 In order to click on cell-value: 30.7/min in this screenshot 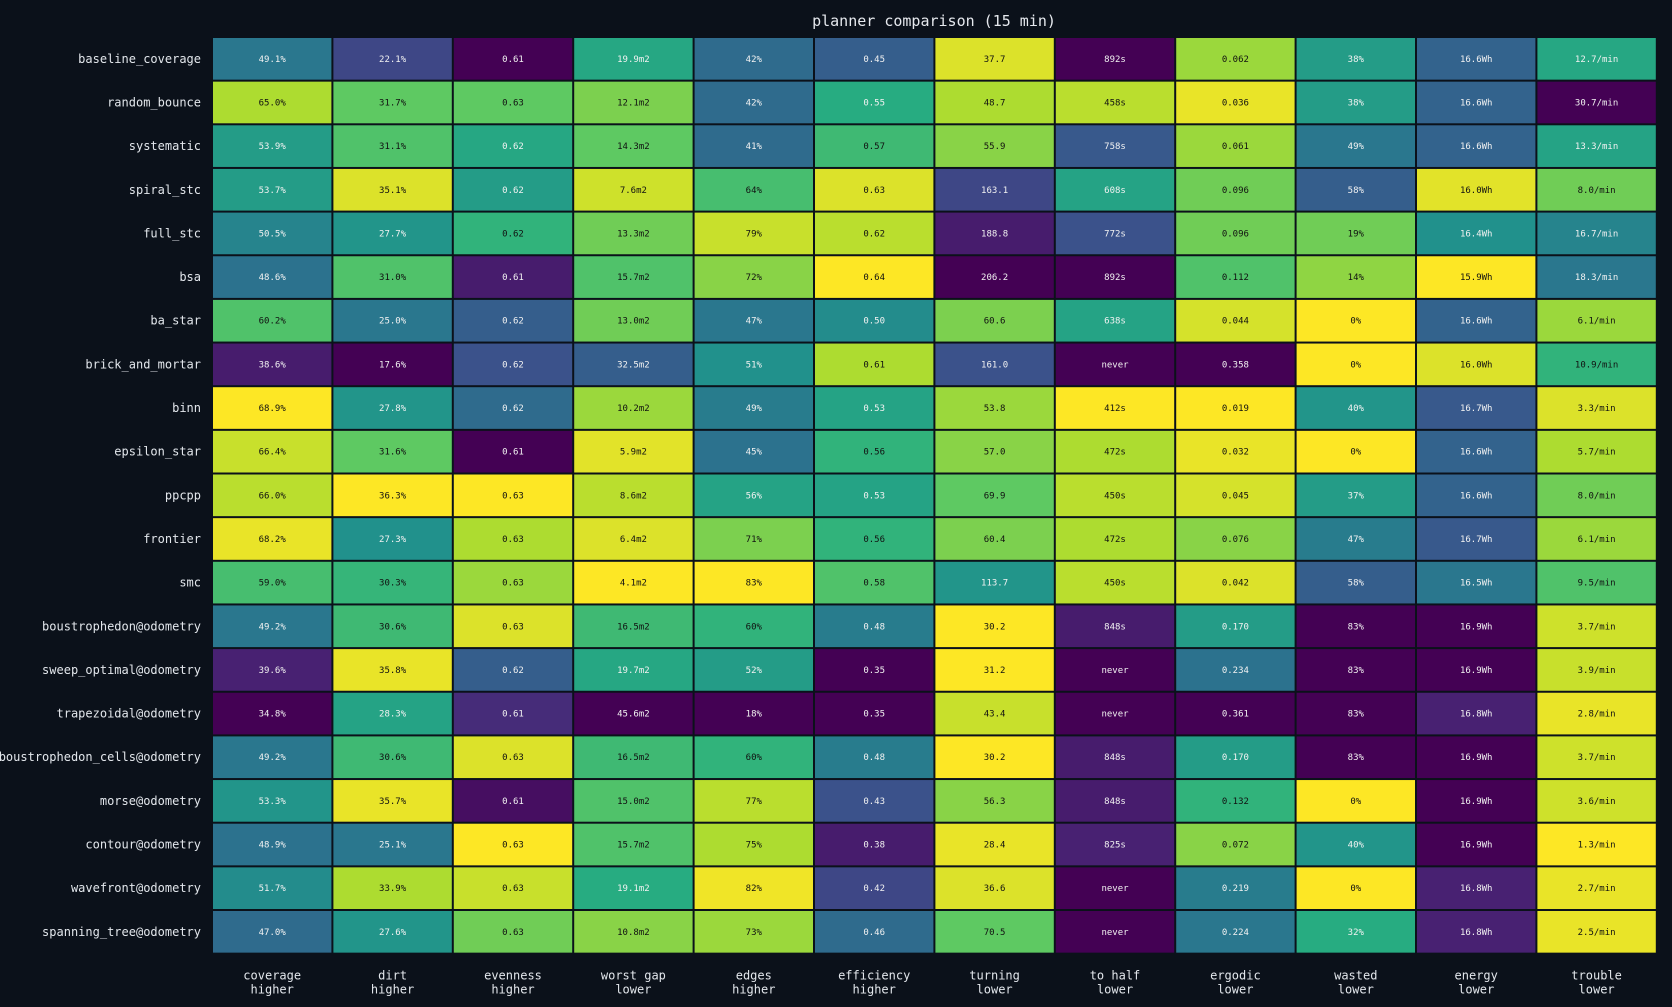, I will do `click(1596, 103)`.